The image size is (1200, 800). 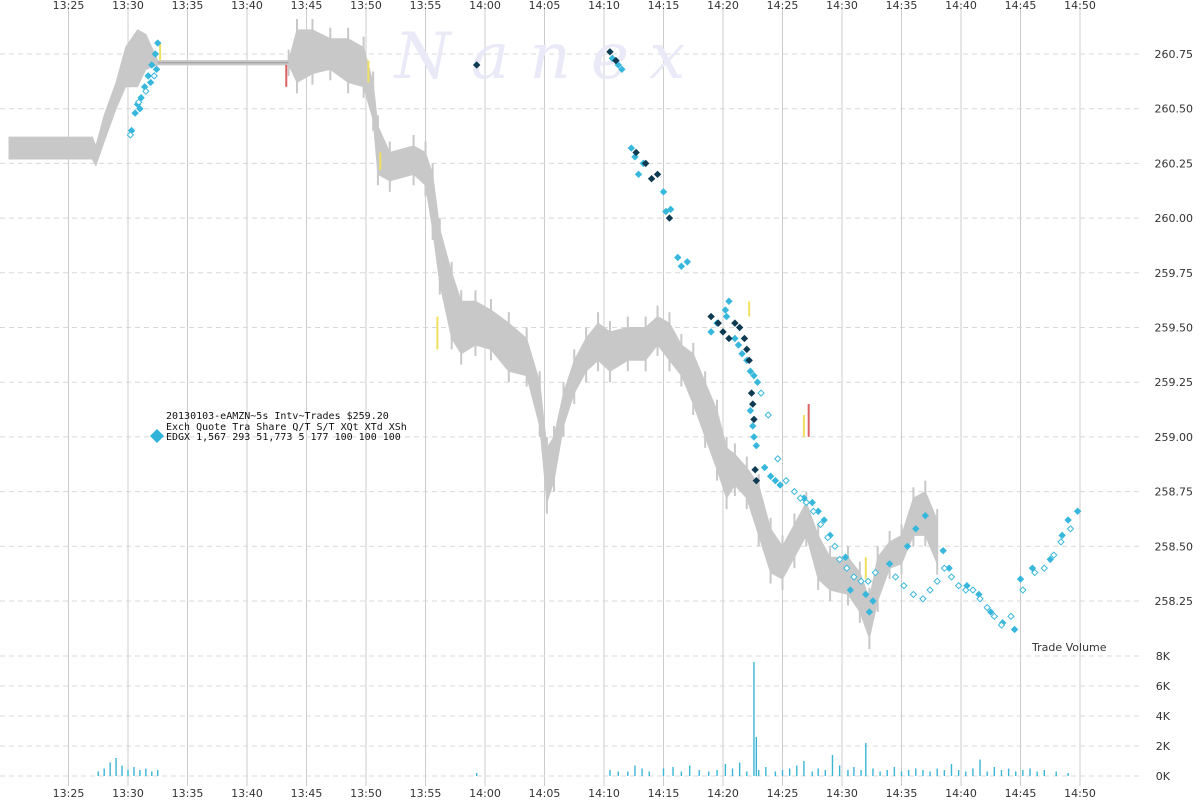 What do you see at coordinates (1174, 109) in the screenshot?
I see `y-tick-label: 260.50` at bounding box center [1174, 109].